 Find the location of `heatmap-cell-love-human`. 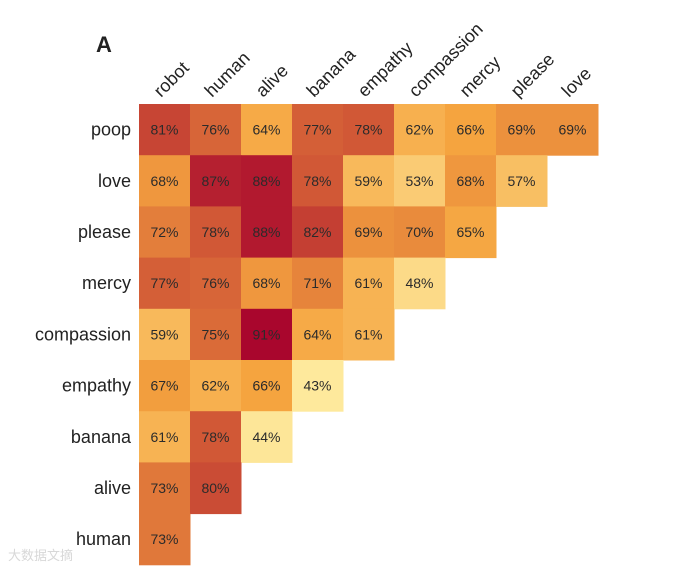

heatmap-cell-love-human is located at coordinates (216, 181).